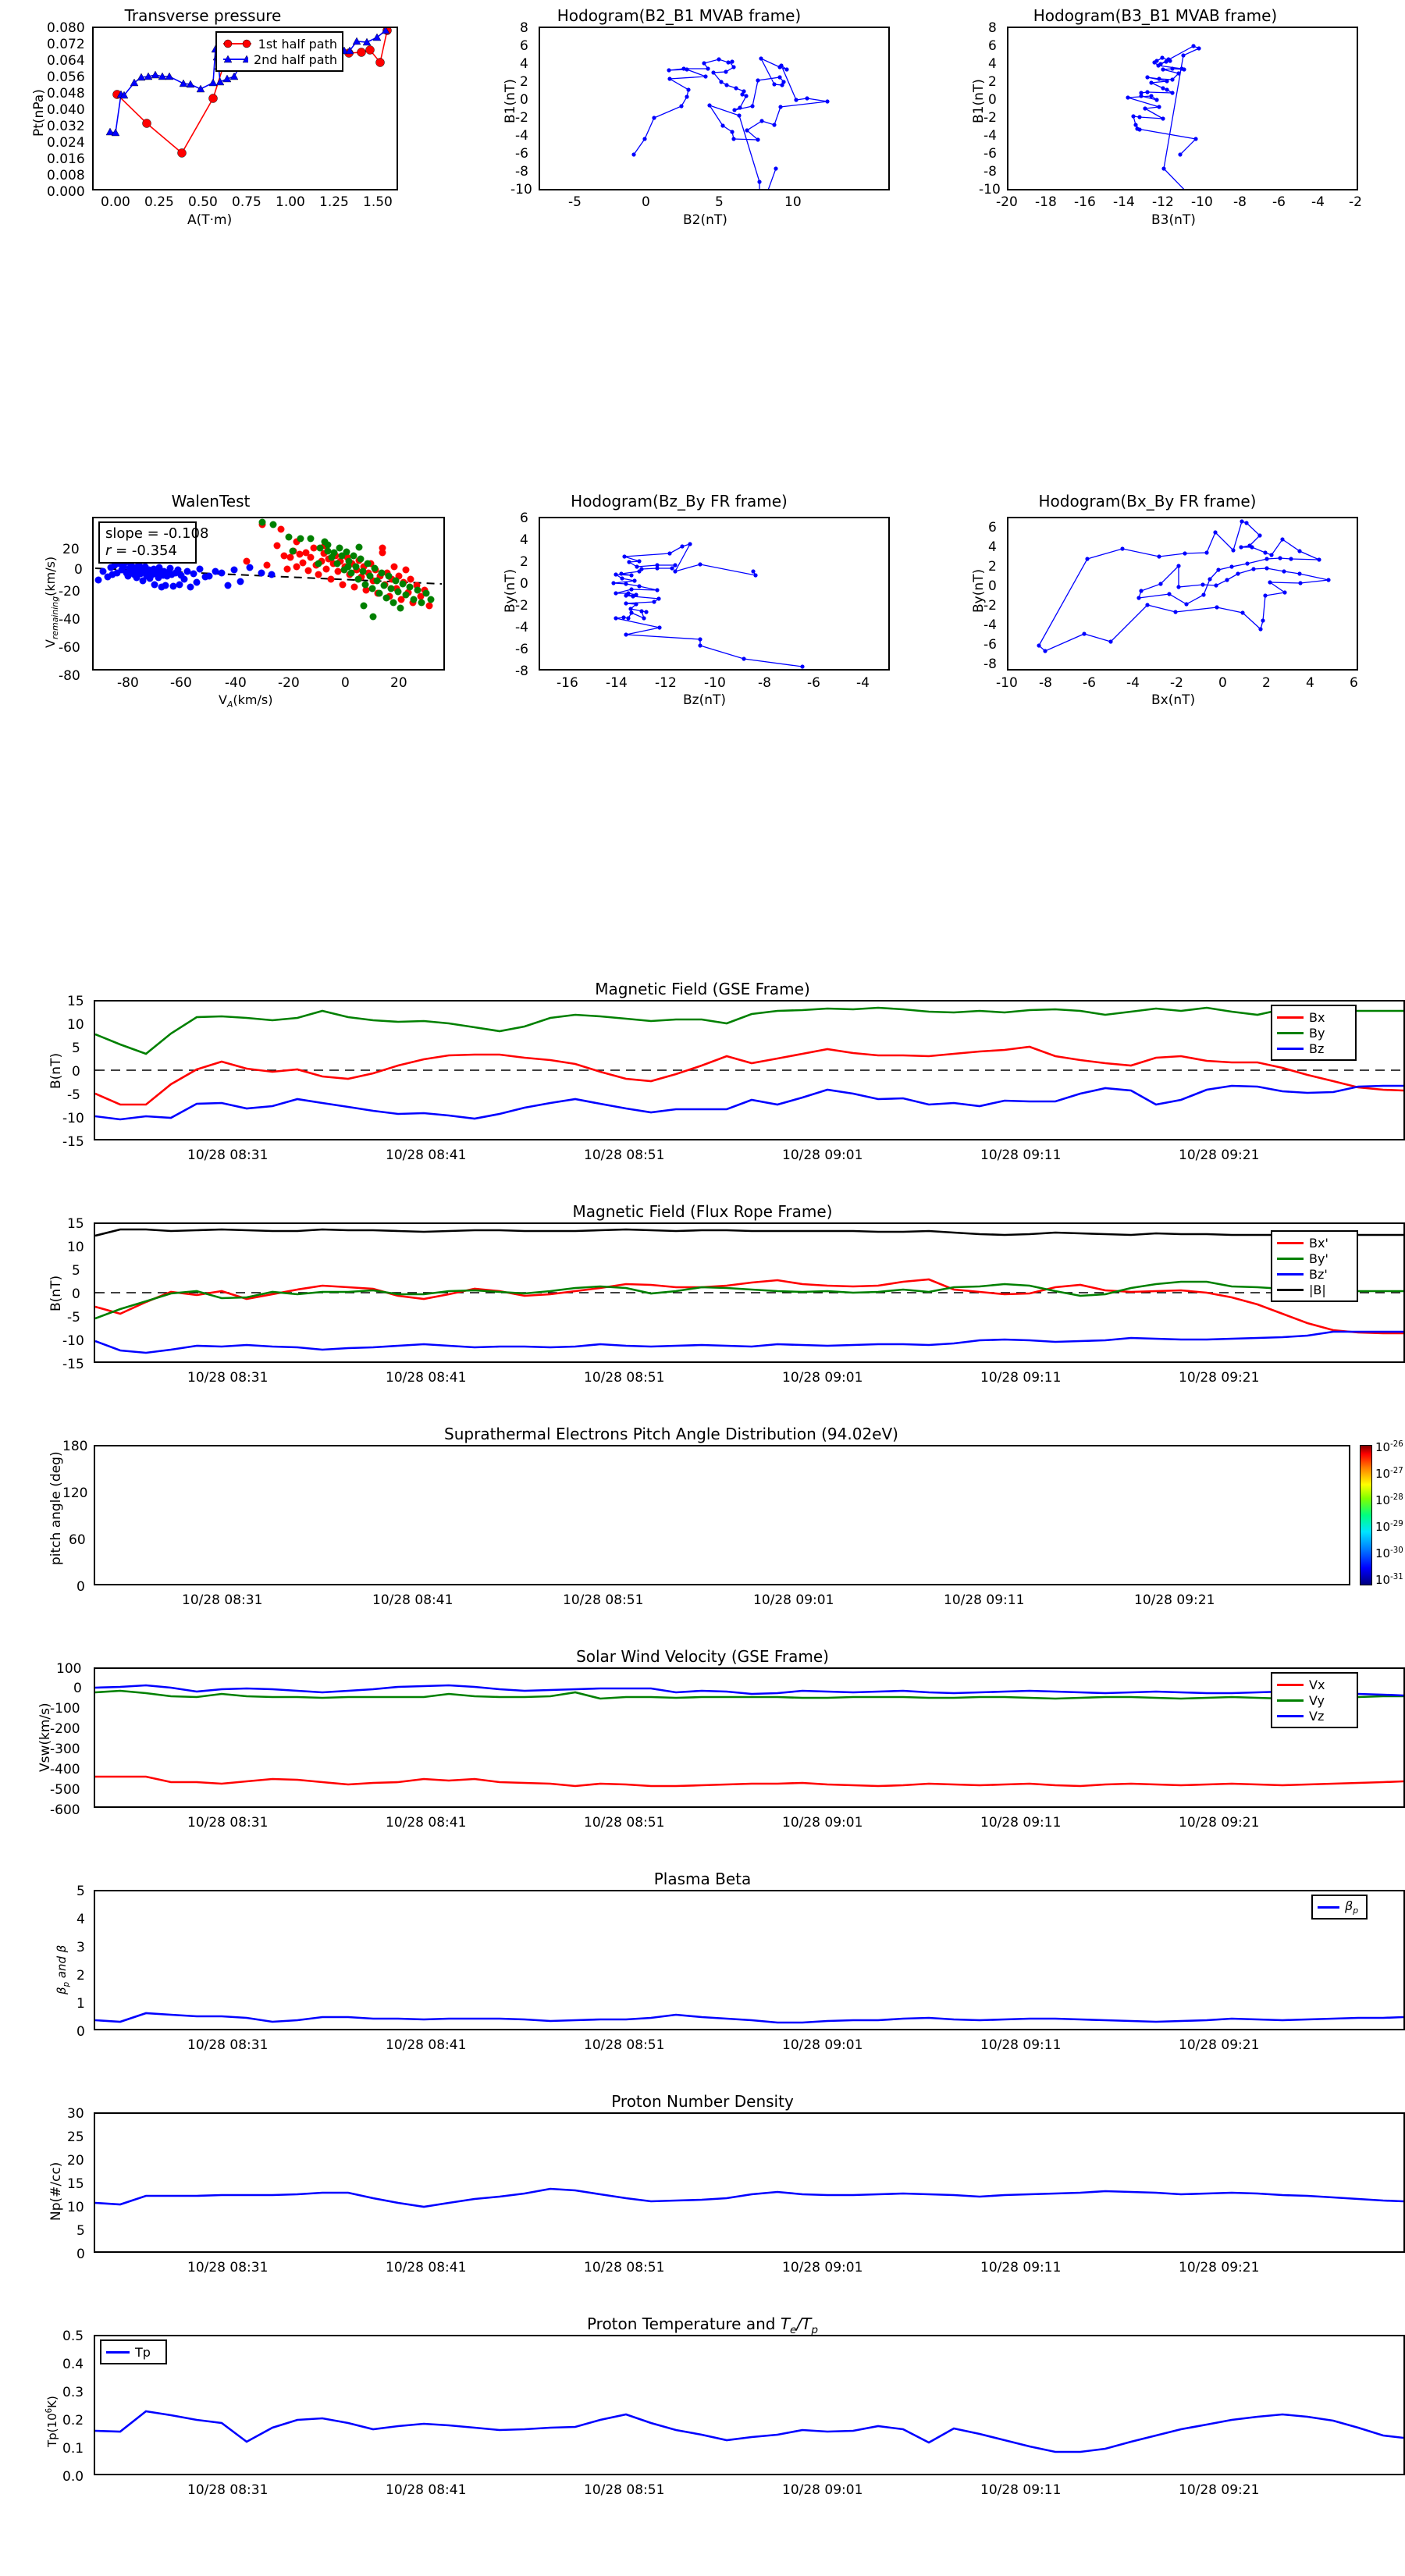  I want to click on plot-area-hodogram-bxby, so click(1182, 594).